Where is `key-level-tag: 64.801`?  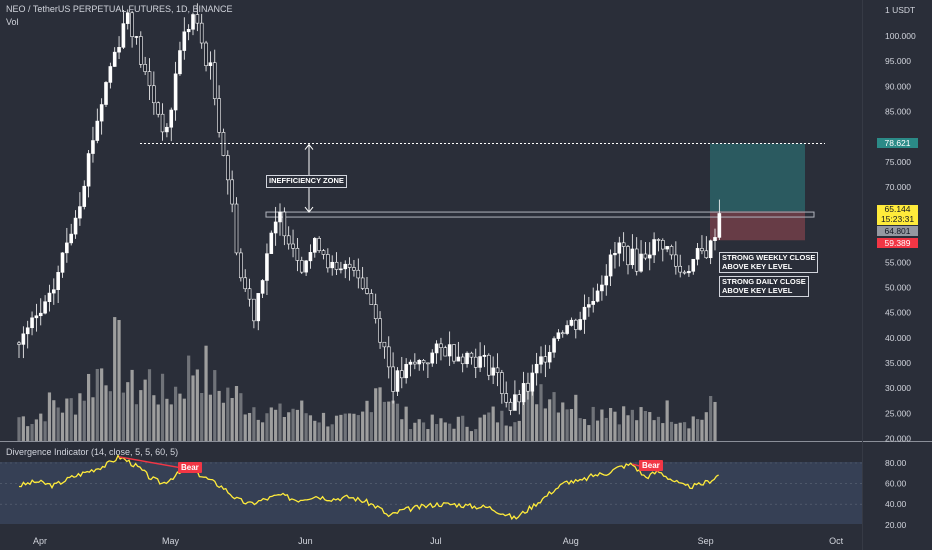
key-level-tag: 64.801 is located at coordinates (897, 231).